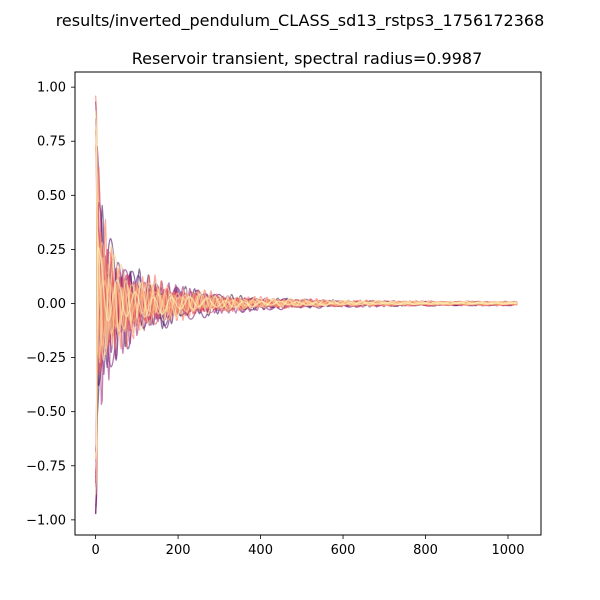 This screenshot has width=600, height=600. What do you see at coordinates (95, 550) in the screenshot?
I see `x-tick-label: 0` at bounding box center [95, 550].